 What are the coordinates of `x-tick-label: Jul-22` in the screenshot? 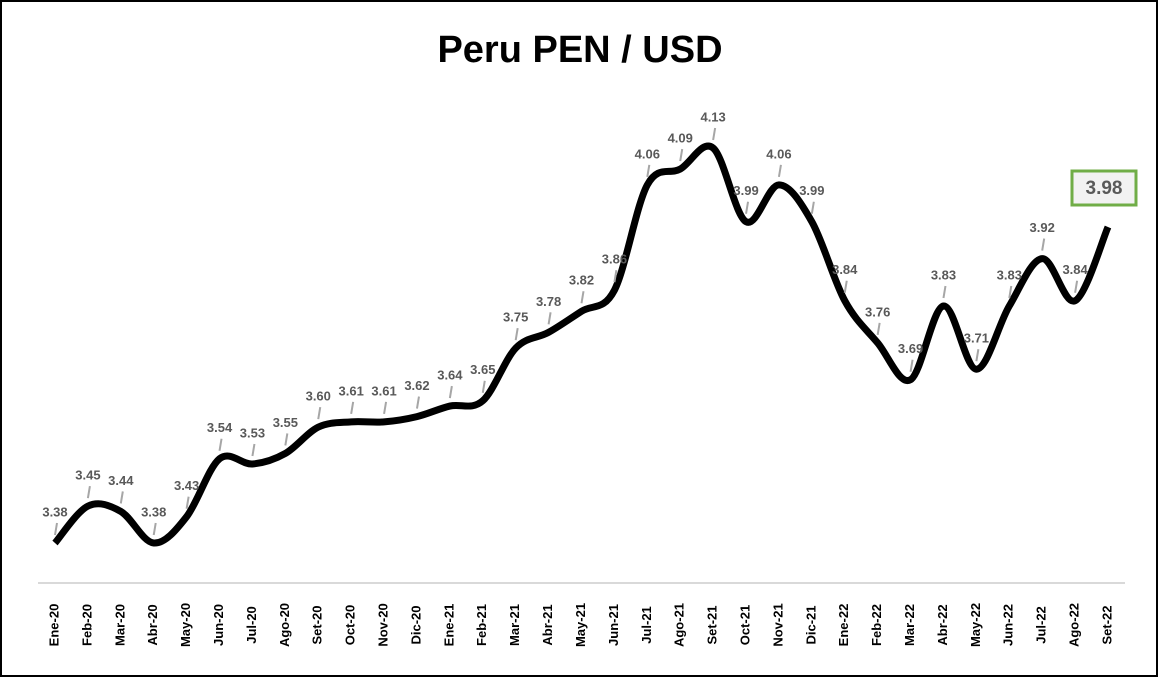 It's located at (1041, 625).